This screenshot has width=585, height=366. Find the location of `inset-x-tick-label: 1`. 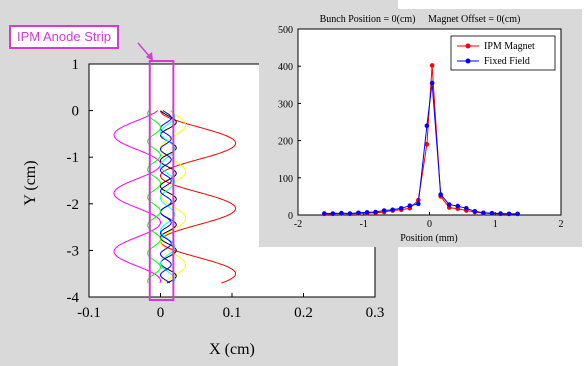

inset-x-tick-label: 1 is located at coordinates (495, 224).